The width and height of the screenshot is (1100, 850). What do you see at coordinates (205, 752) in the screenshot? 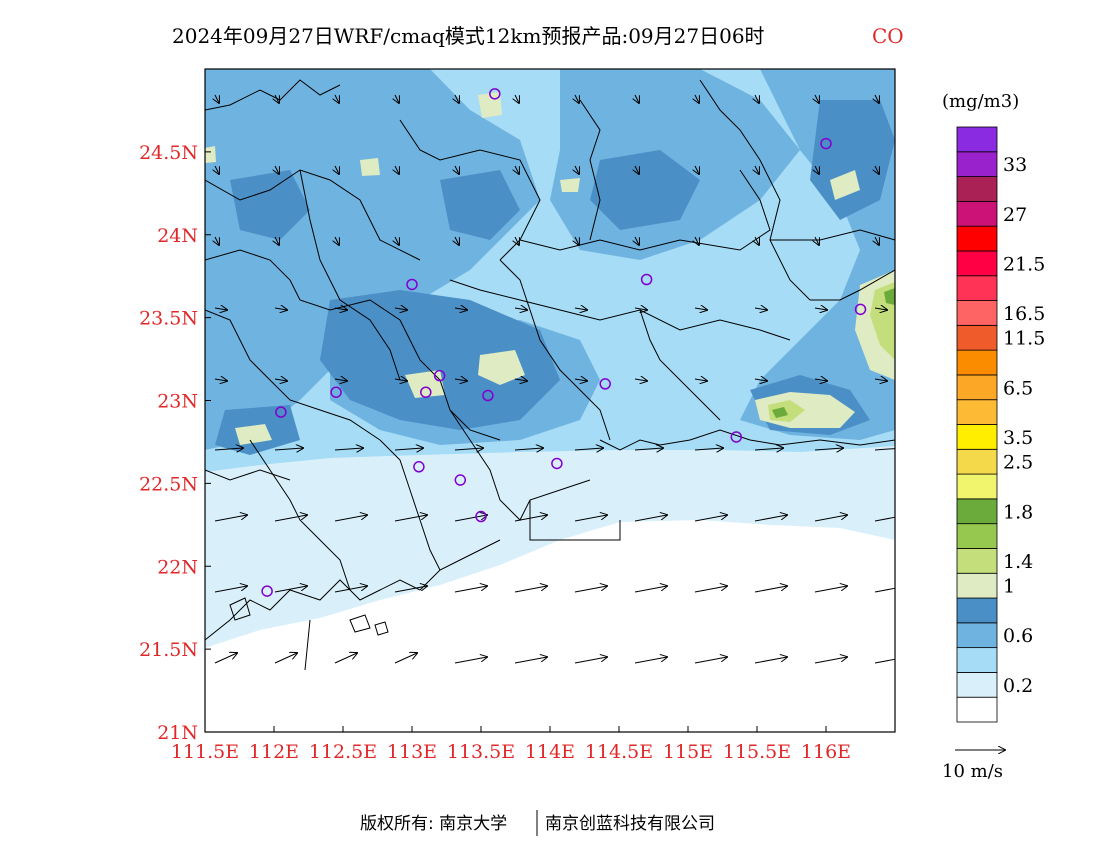
I see `x-tick-label: 111.5E` at bounding box center [205, 752].